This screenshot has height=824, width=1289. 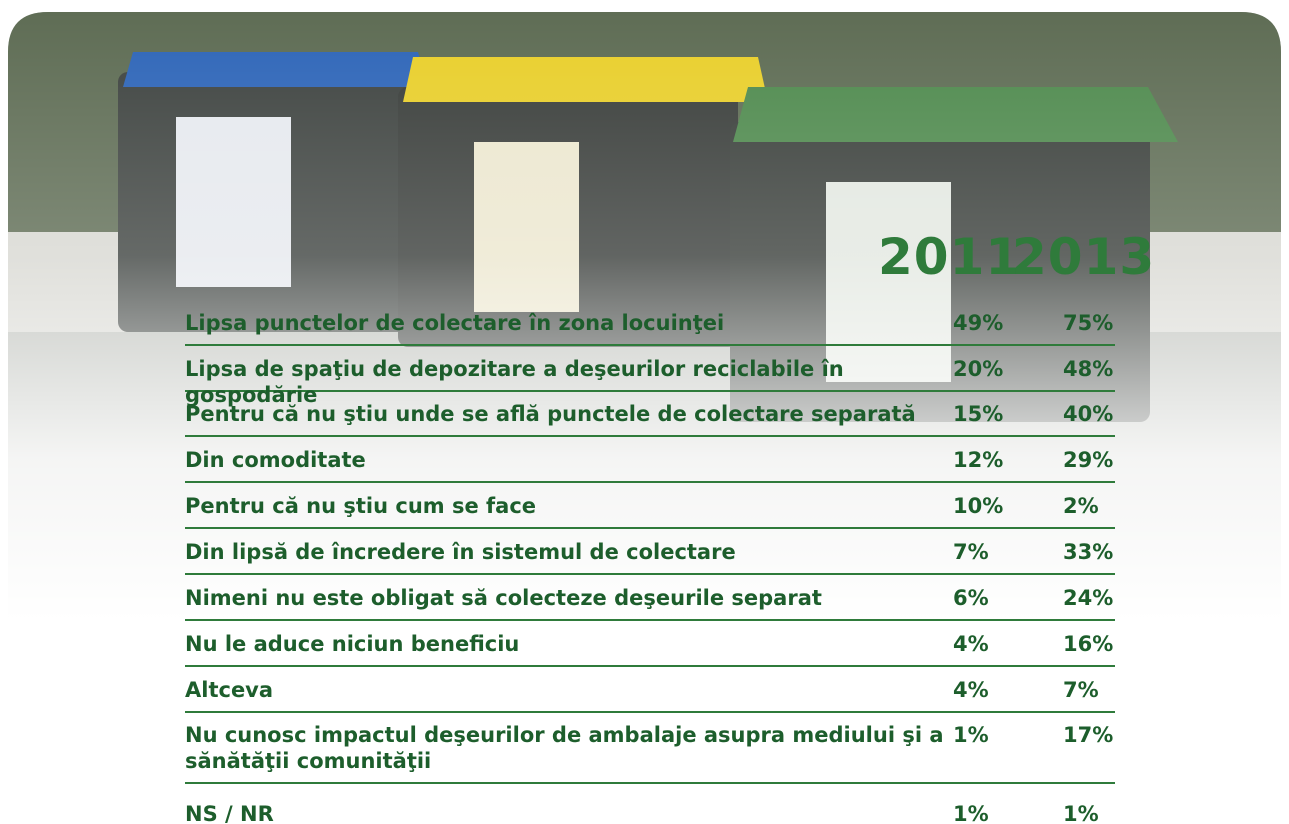 What do you see at coordinates (229, 813) in the screenshot?
I see `row-label: NS / NR` at bounding box center [229, 813].